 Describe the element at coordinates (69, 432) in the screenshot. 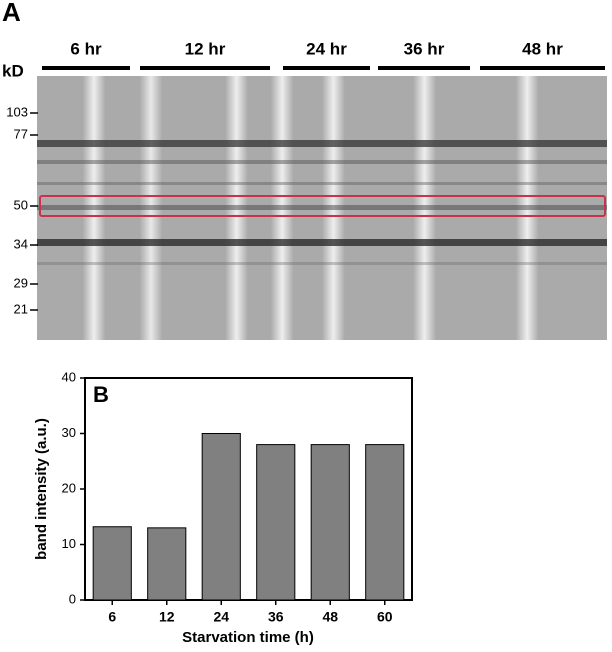

I see `y-tick-label: 30` at that location.